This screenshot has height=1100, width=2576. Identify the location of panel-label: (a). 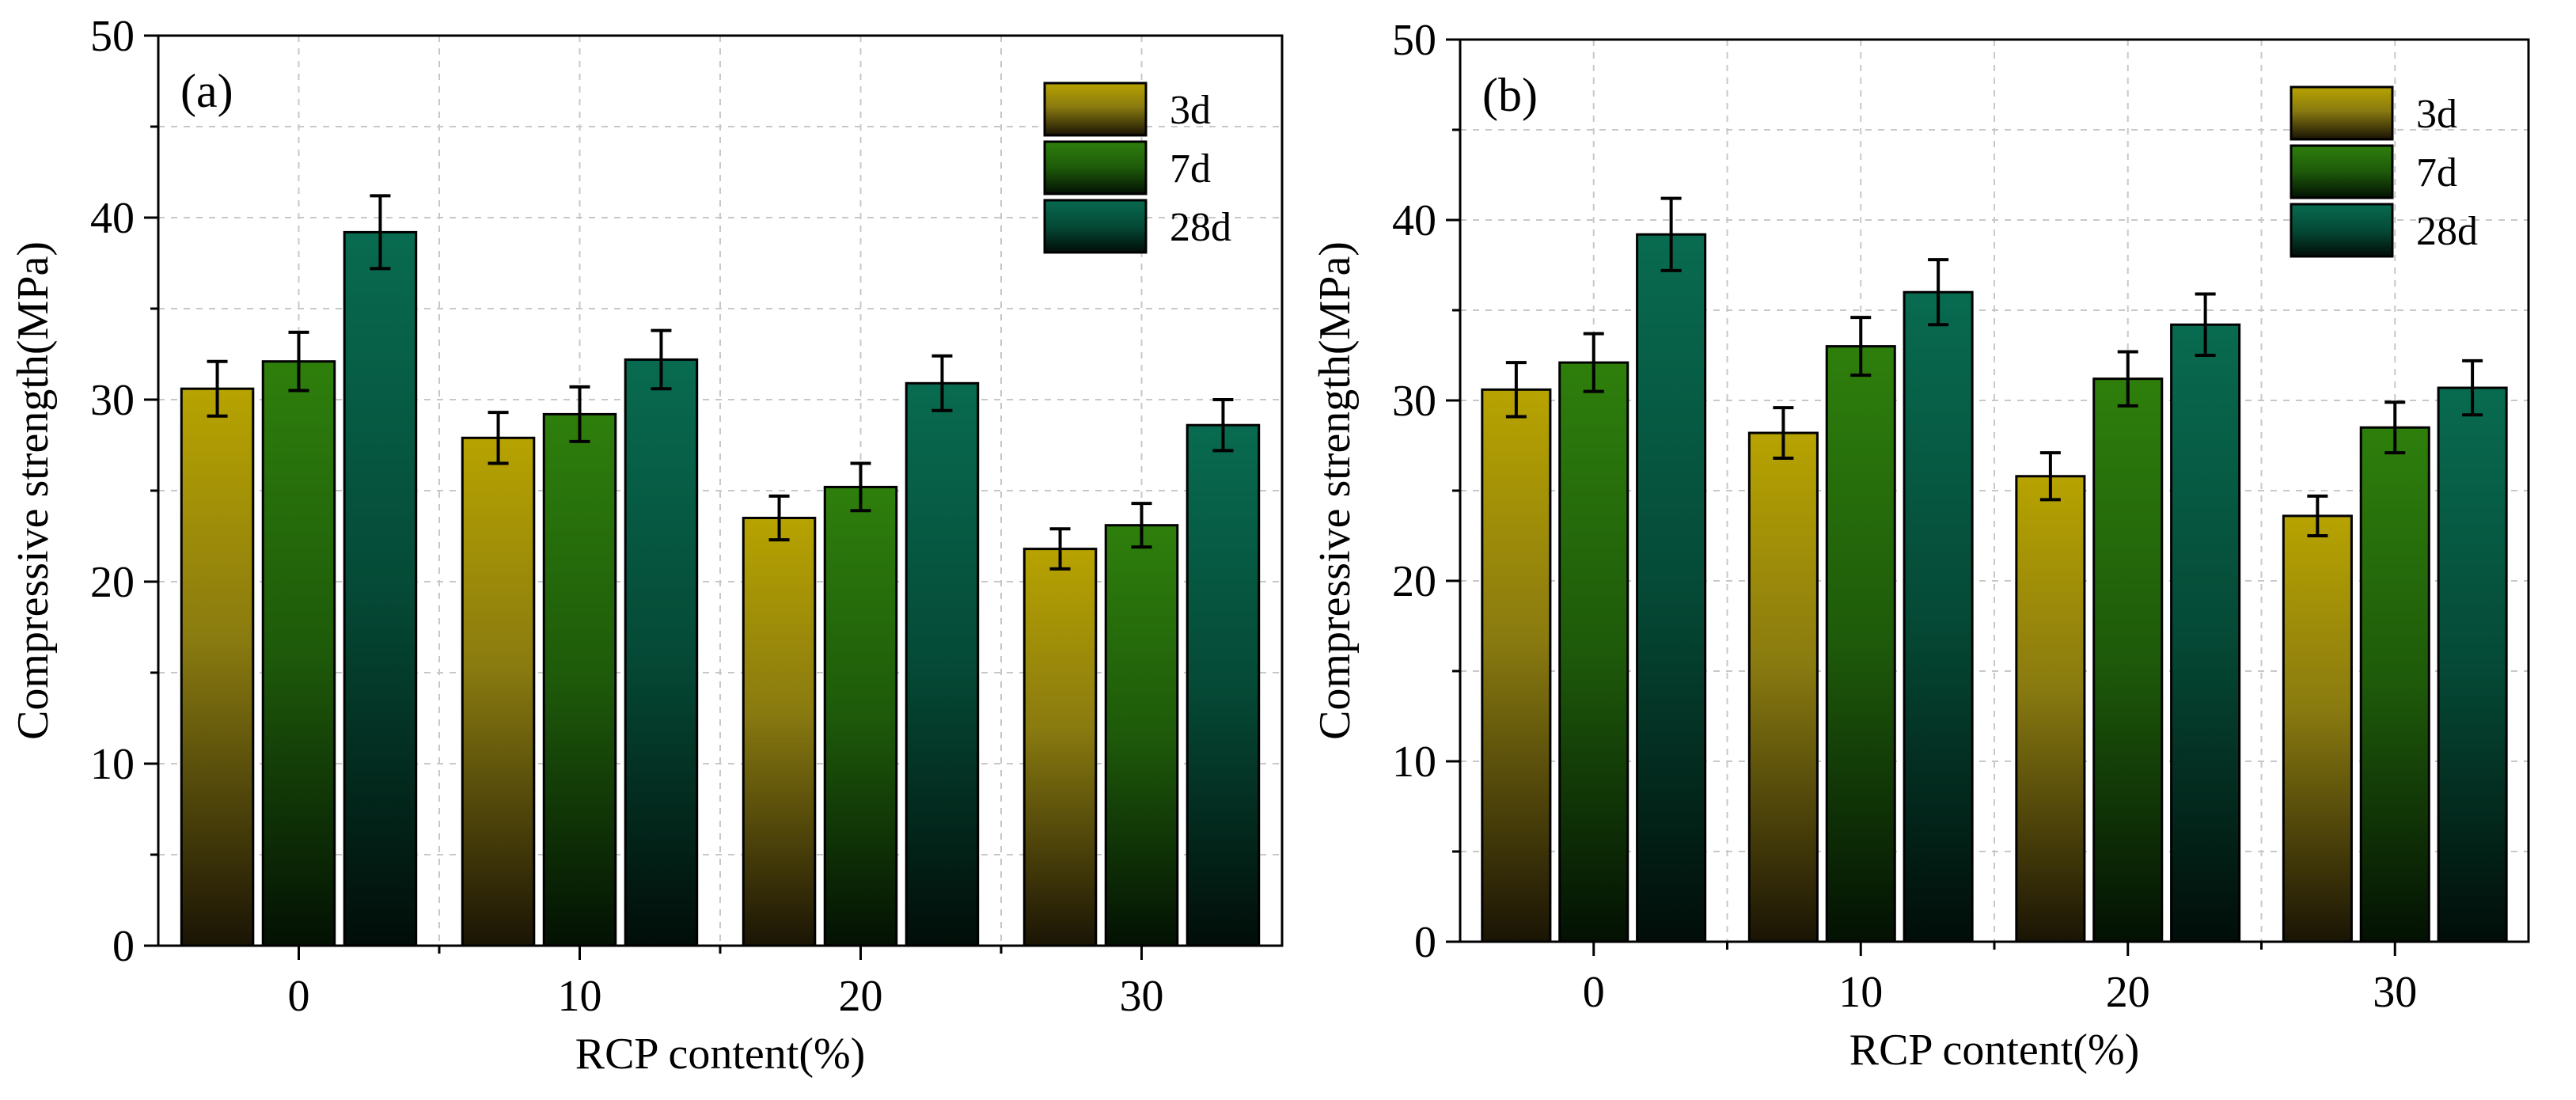
(206, 91).